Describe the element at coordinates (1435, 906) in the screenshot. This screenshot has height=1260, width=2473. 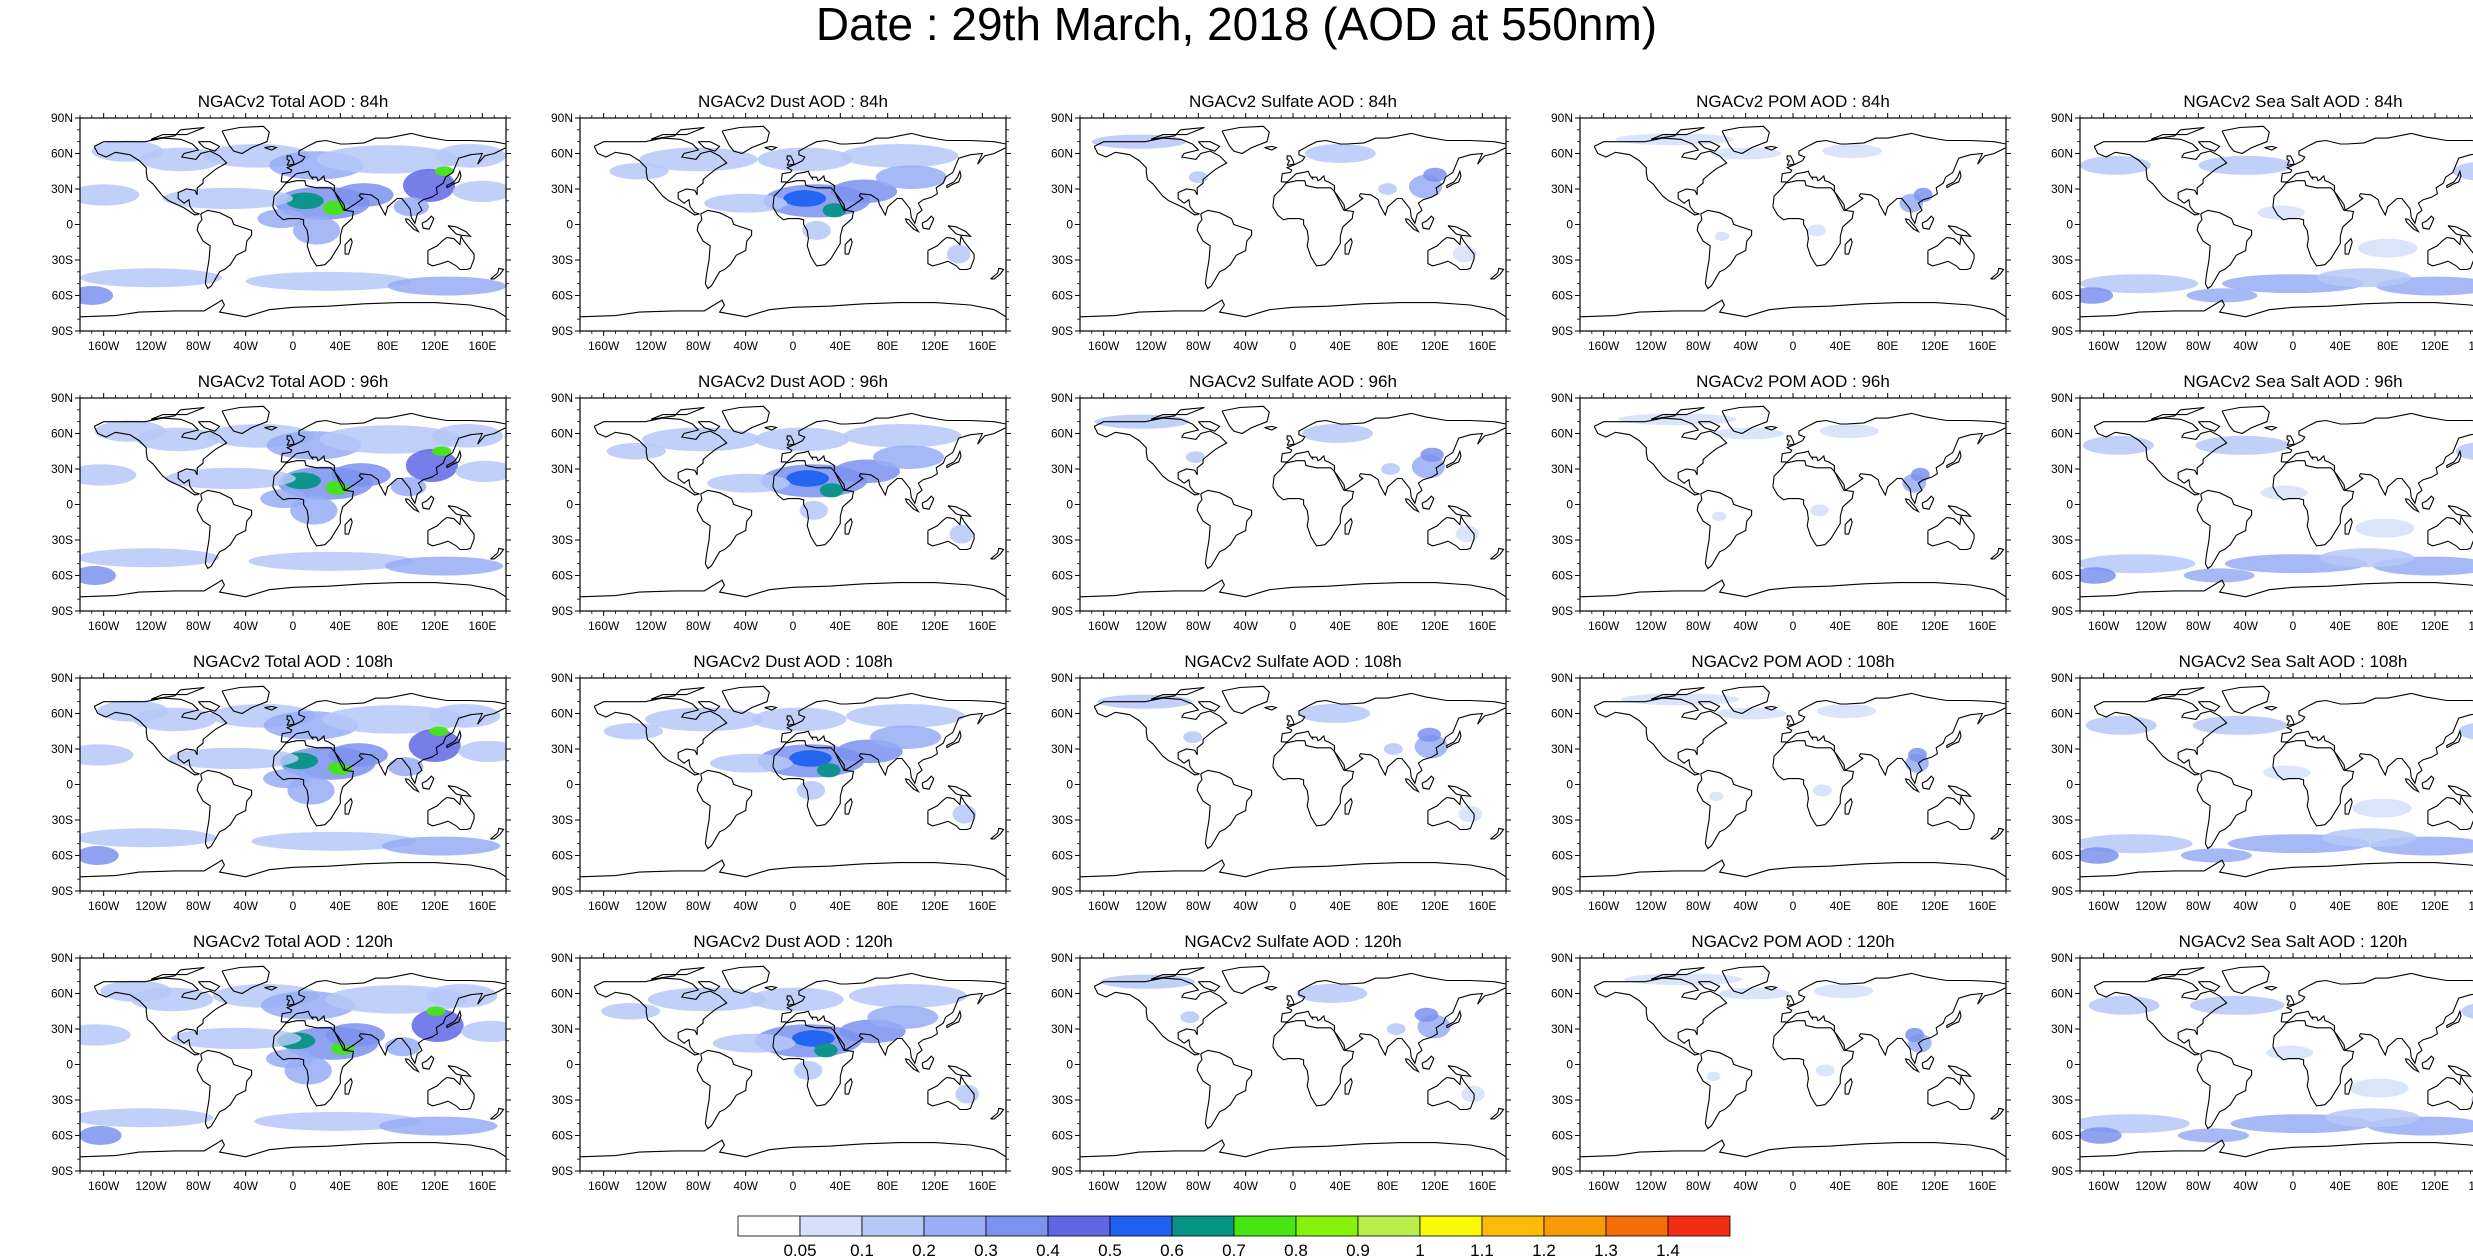
I see `lon-label: 120E` at that location.